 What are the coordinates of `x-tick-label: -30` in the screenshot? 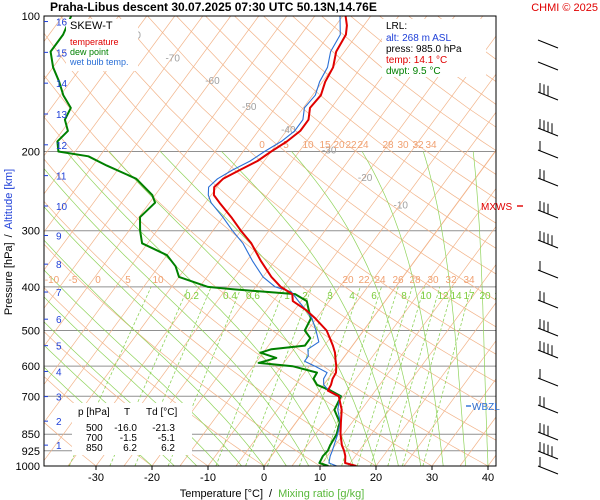 It's located at (96, 478).